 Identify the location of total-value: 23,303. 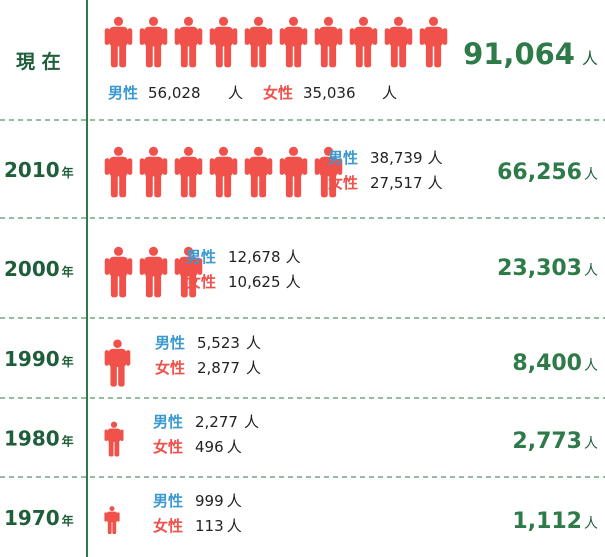
(539, 268).